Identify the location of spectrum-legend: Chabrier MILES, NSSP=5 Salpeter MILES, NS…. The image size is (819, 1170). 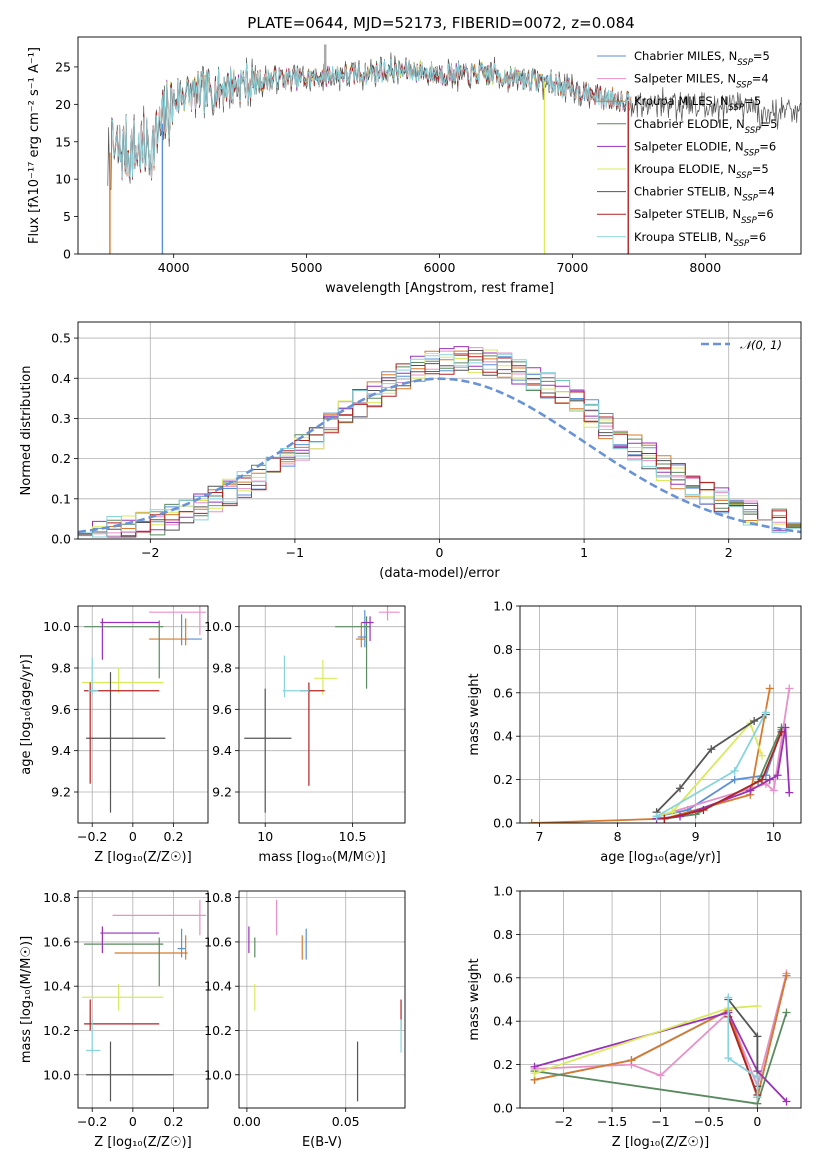
(687, 149).